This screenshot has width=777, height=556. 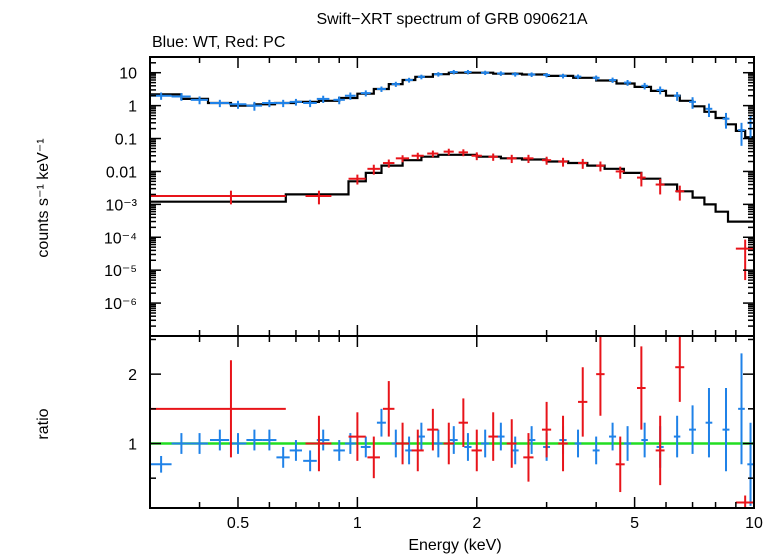 What do you see at coordinates (454, 545) in the screenshot?
I see `x-axis-label: Energy (keV)` at bounding box center [454, 545].